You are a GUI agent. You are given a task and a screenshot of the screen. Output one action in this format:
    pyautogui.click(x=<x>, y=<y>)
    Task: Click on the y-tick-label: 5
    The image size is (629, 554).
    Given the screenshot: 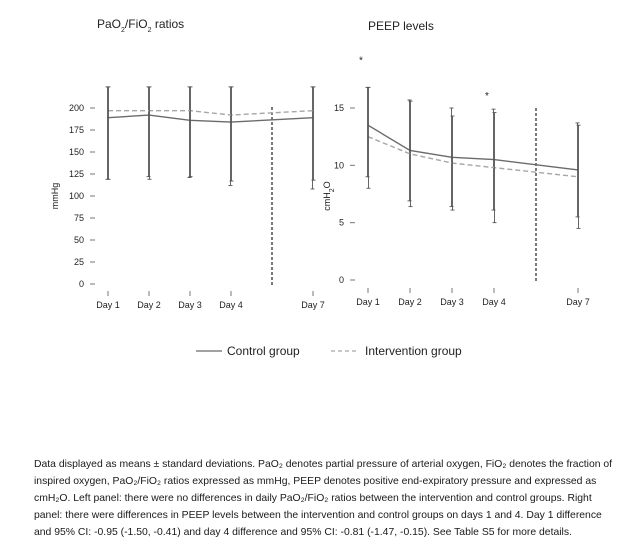 What is the action you would take?
    pyautogui.click(x=341, y=223)
    